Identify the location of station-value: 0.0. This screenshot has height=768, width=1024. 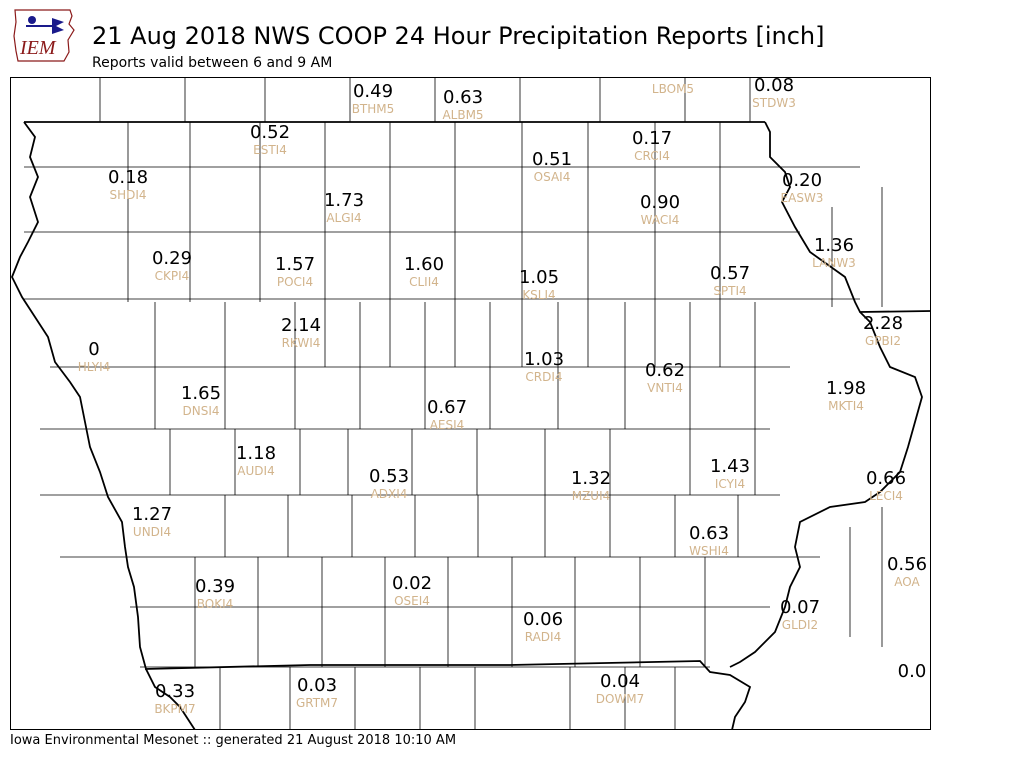
(912, 671).